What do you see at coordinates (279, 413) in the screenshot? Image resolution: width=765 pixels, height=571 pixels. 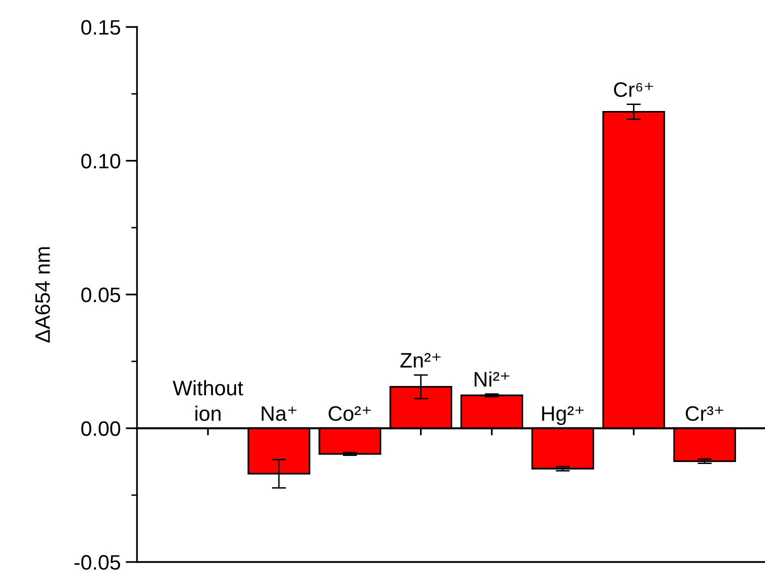 I see `x-tick-label: Na⁺` at bounding box center [279, 413].